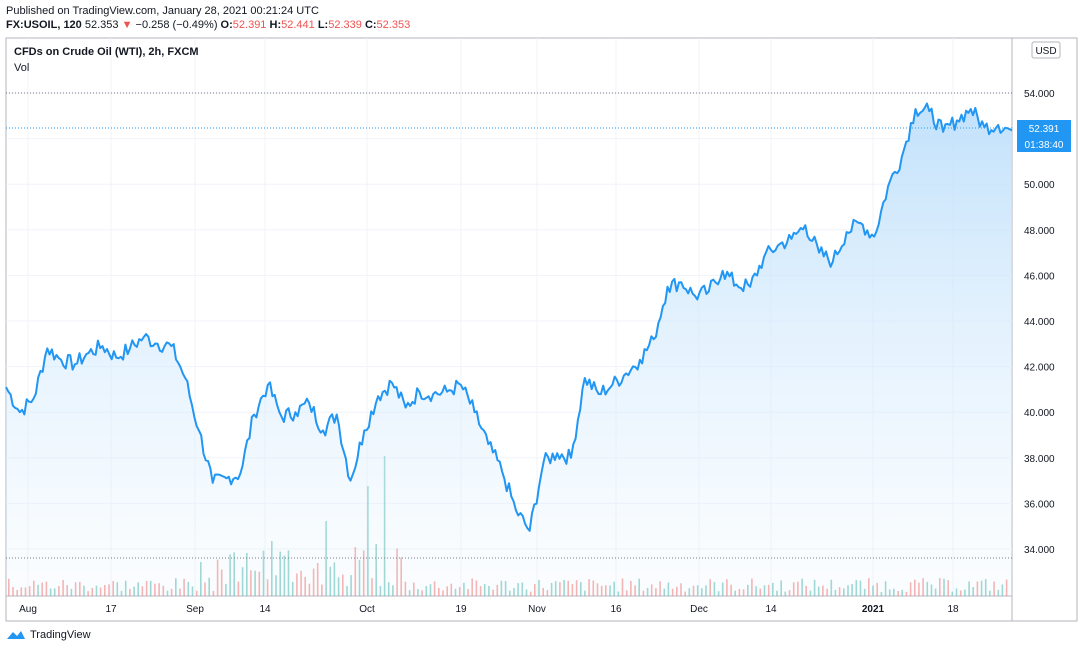 Image resolution: width=1080 pixels, height=653 pixels. I want to click on price-badge-value: 52.391, so click(1044, 129).